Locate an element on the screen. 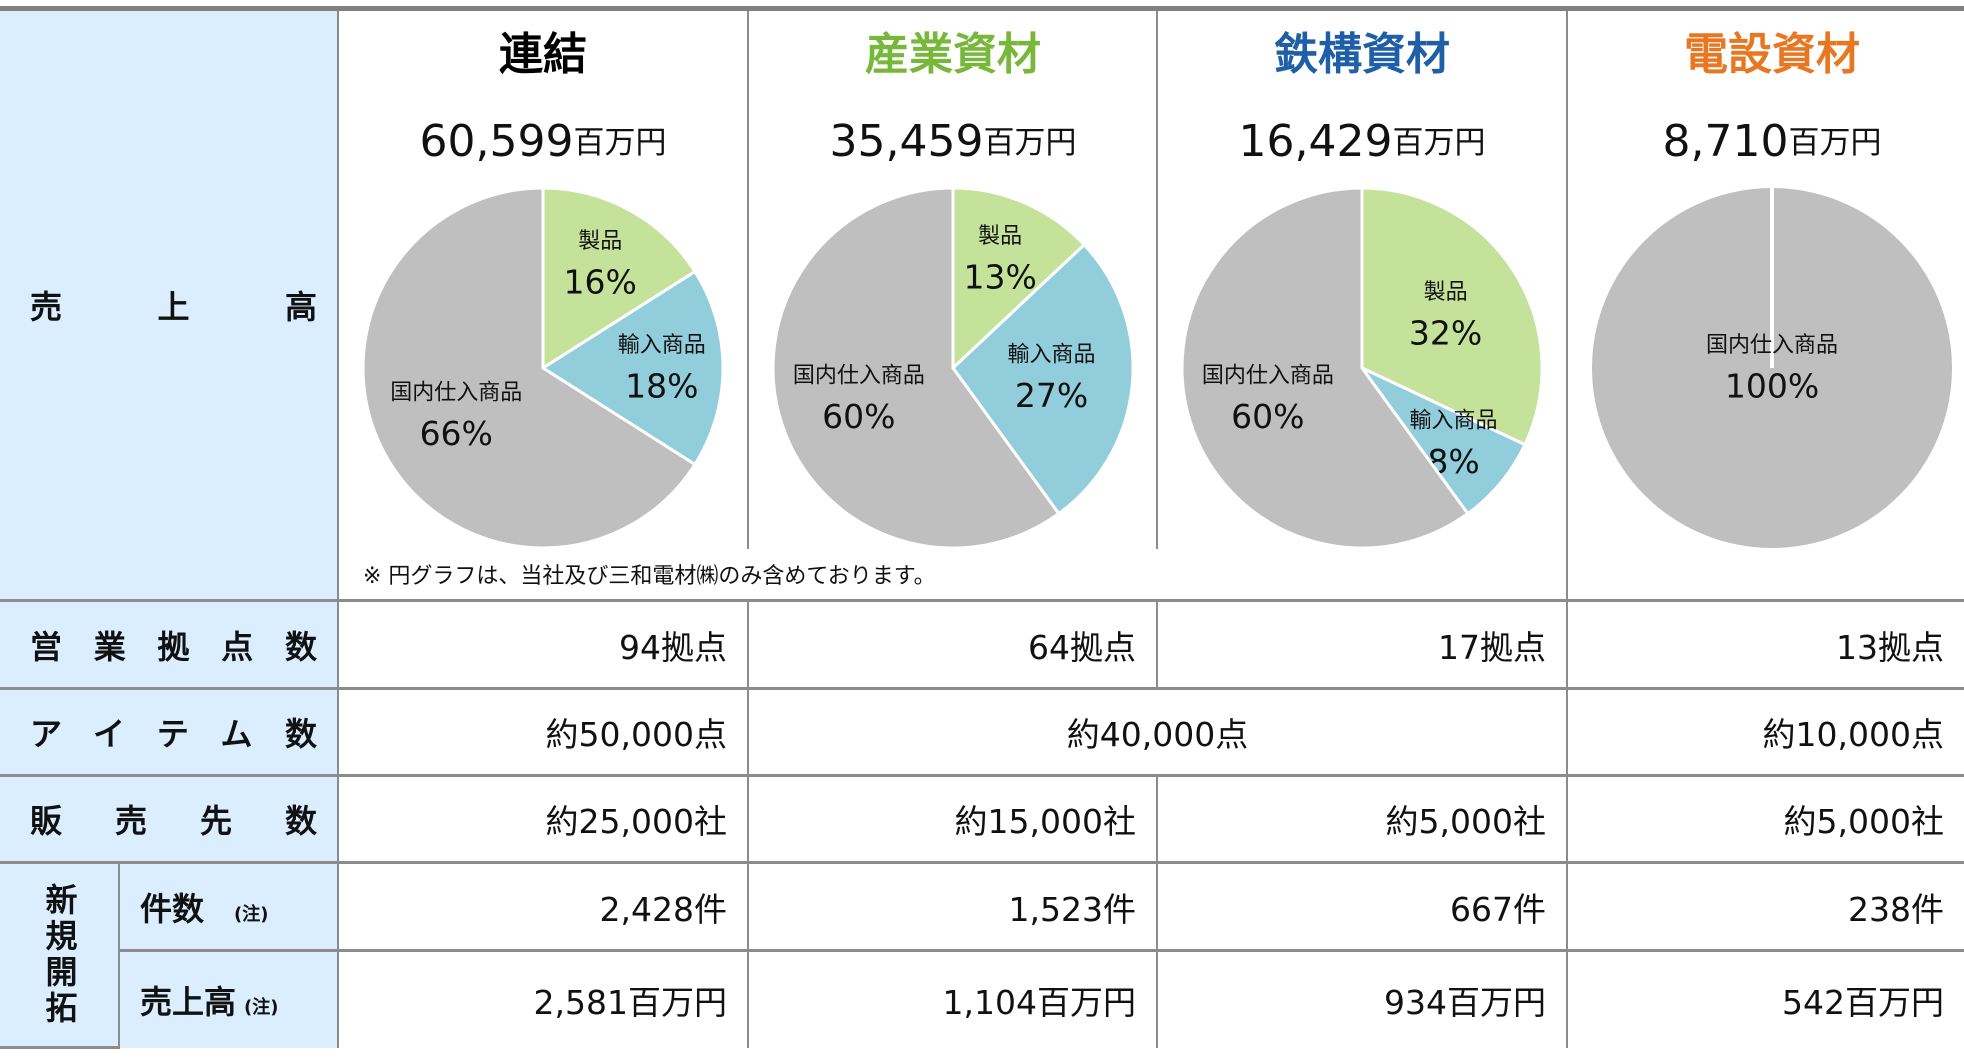  slice-percent: 32% is located at coordinates (1445, 332).